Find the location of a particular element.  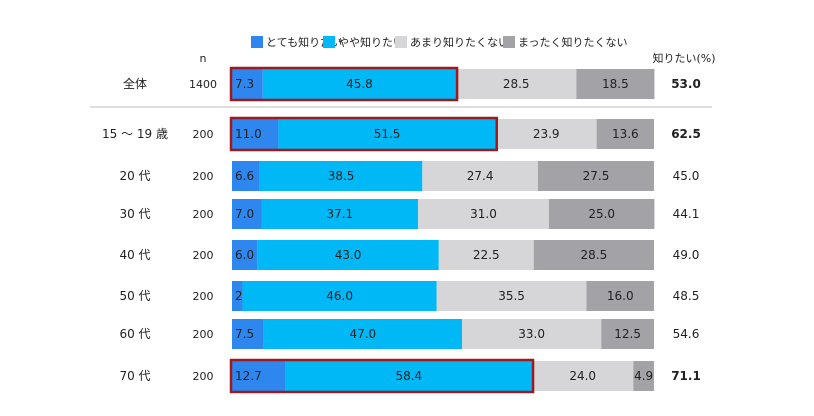

legend-label: やや知りたい is located at coordinates (371, 42).